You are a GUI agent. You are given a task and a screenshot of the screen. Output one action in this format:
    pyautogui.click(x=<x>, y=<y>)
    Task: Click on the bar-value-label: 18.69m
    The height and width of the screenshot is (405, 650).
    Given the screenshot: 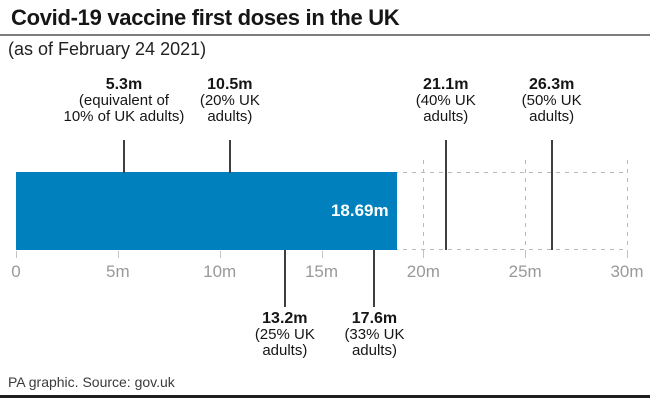 What is the action you would take?
    pyautogui.click(x=359, y=210)
    